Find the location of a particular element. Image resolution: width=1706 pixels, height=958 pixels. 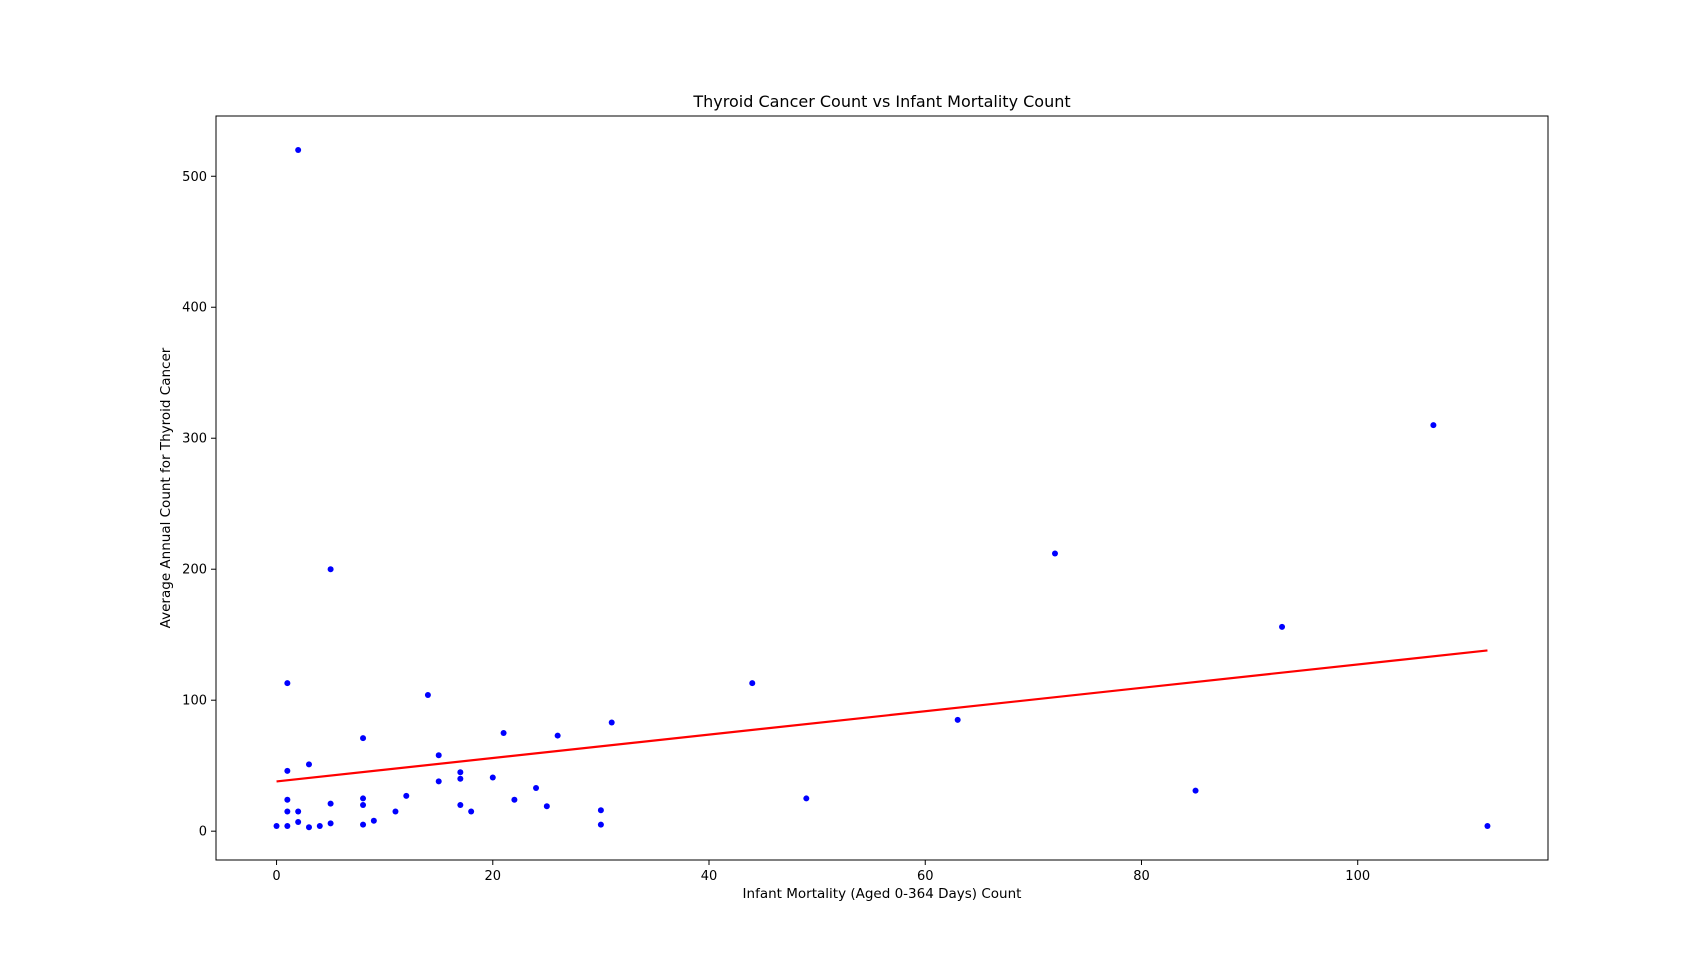

y-axis-label: Average Annual Count for Thyroid Cancer is located at coordinates (166, 487).